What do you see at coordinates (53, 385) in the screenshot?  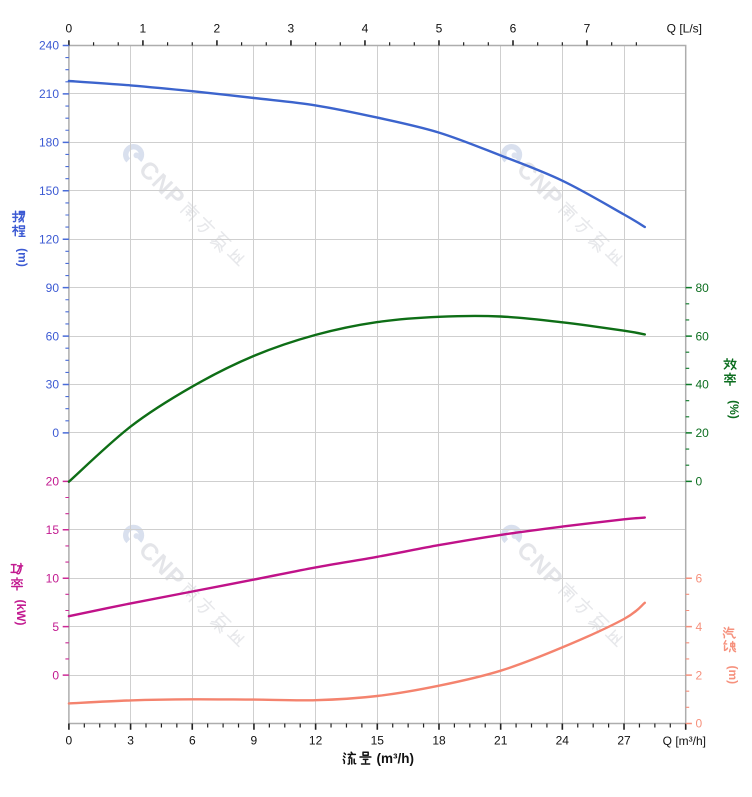 I see `svg-text: 30` at bounding box center [53, 385].